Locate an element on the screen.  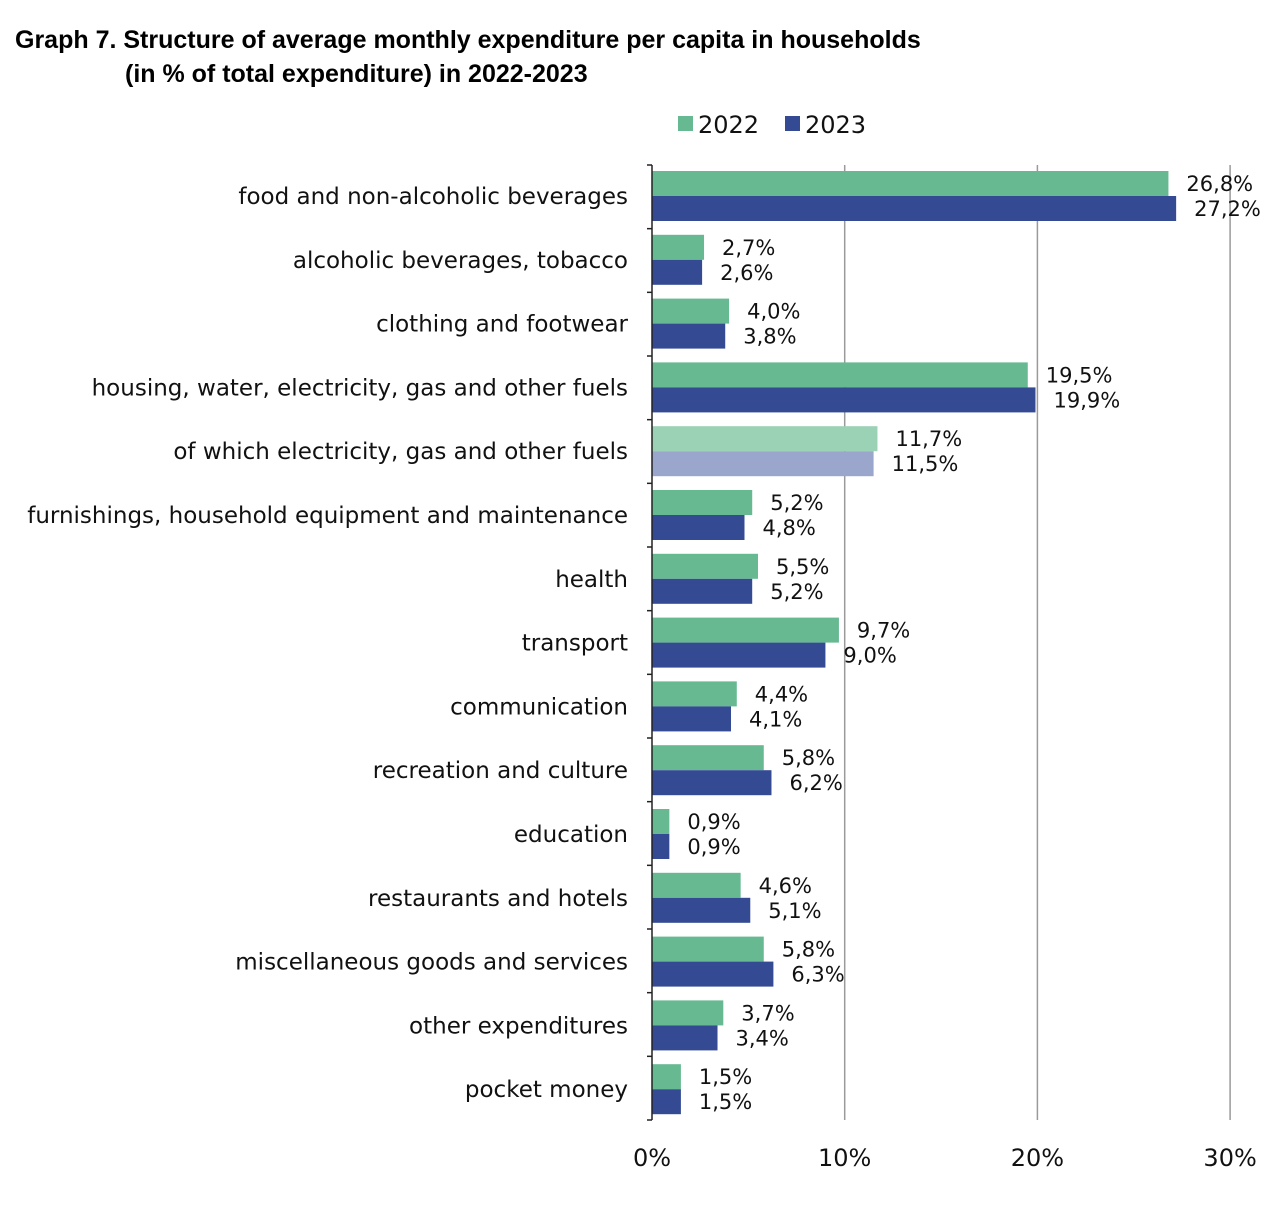
x-tick-label: 10% is located at coordinates (844, 1158).